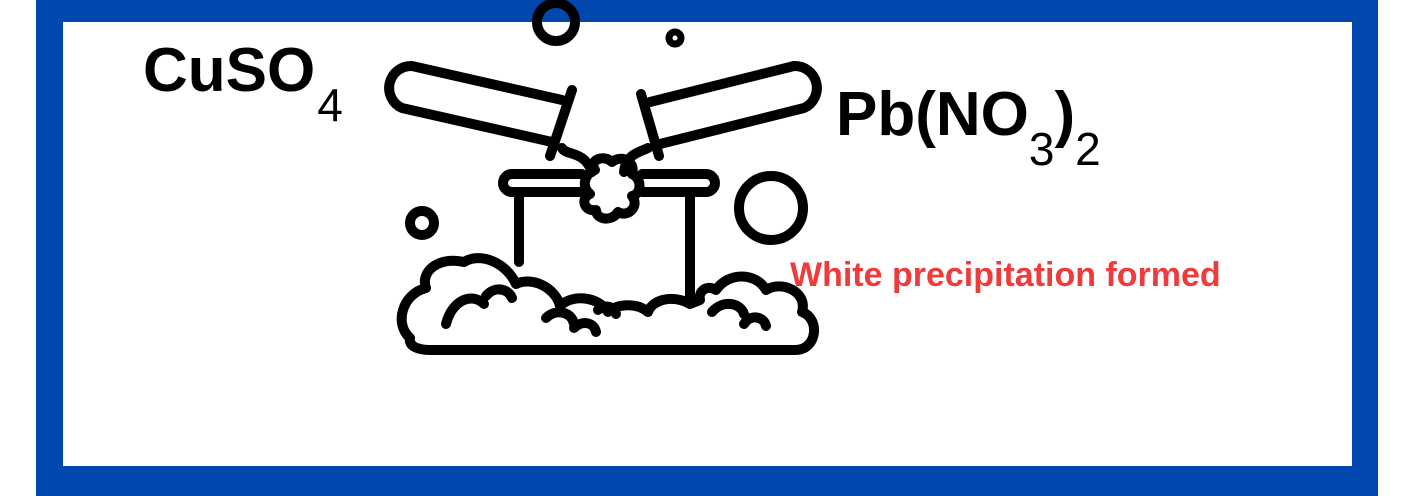 The image size is (1414, 496). Describe the element at coordinates (609, 237) in the screenshot. I see `beaker-icon` at that location.